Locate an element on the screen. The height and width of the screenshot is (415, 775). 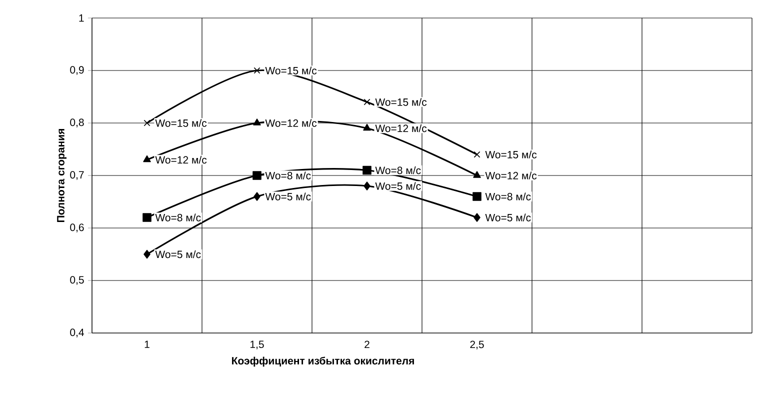
x-tick-label: 1,5 is located at coordinates (257, 345).